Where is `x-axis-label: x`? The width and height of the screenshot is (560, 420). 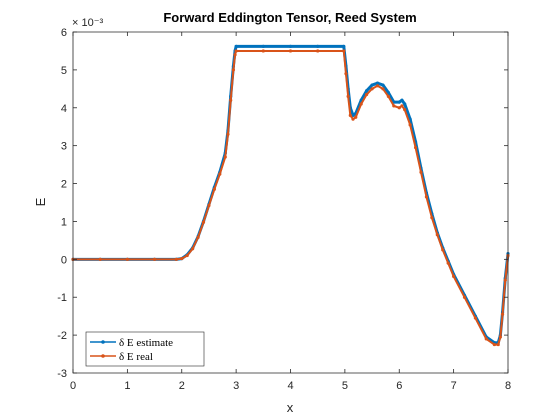 x-axis-label: x is located at coordinates (290, 407).